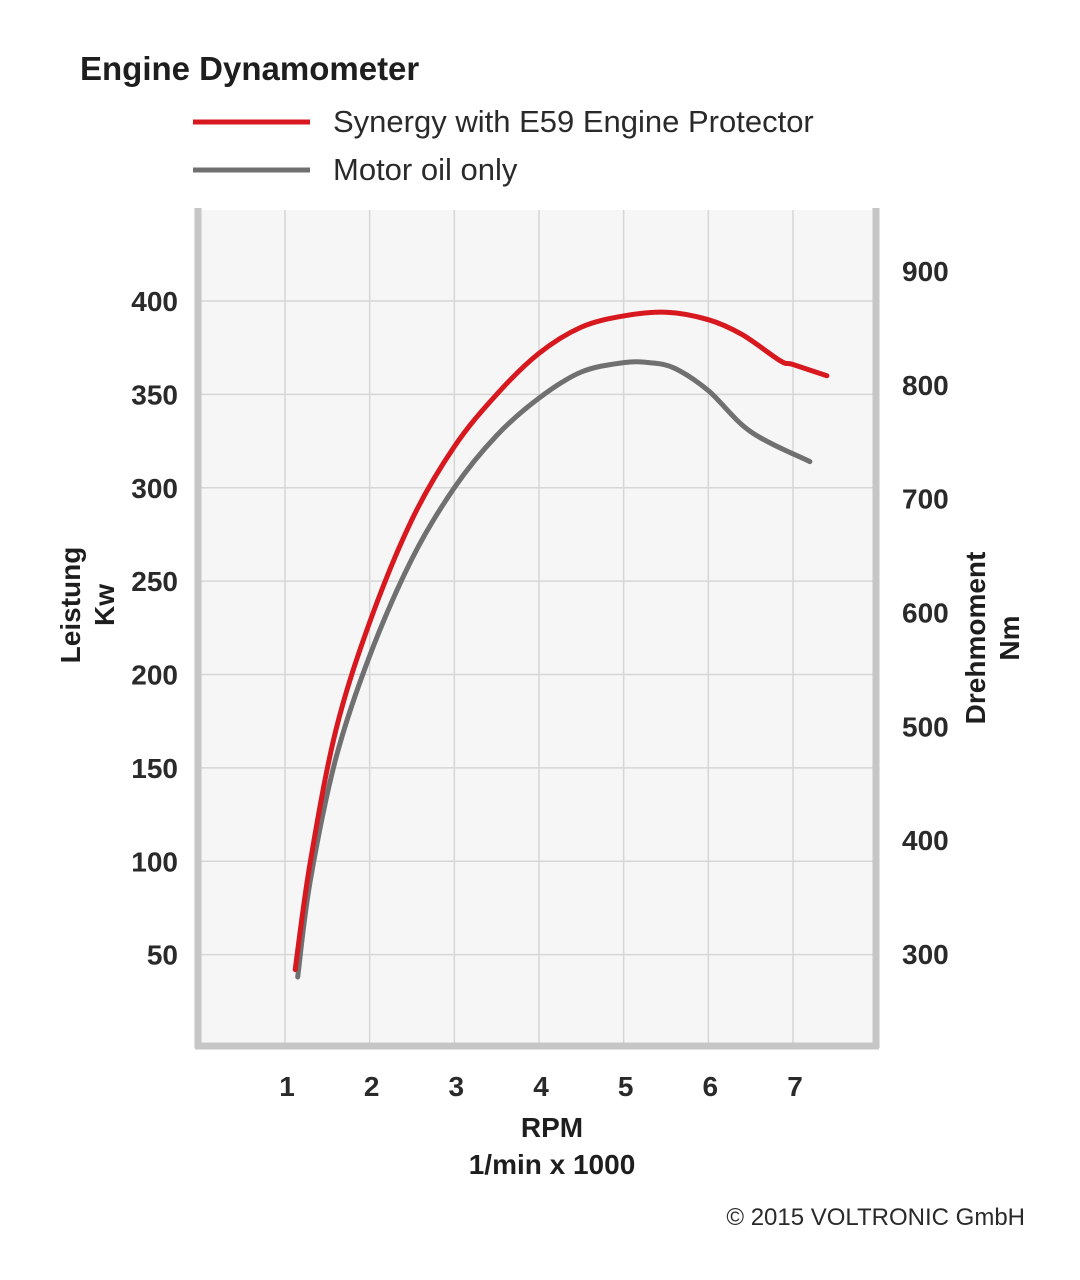 The image size is (1080, 1280). What do you see at coordinates (154, 301) in the screenshot?
I see `y-tick-label: 400` at bounding box center [154, 301].